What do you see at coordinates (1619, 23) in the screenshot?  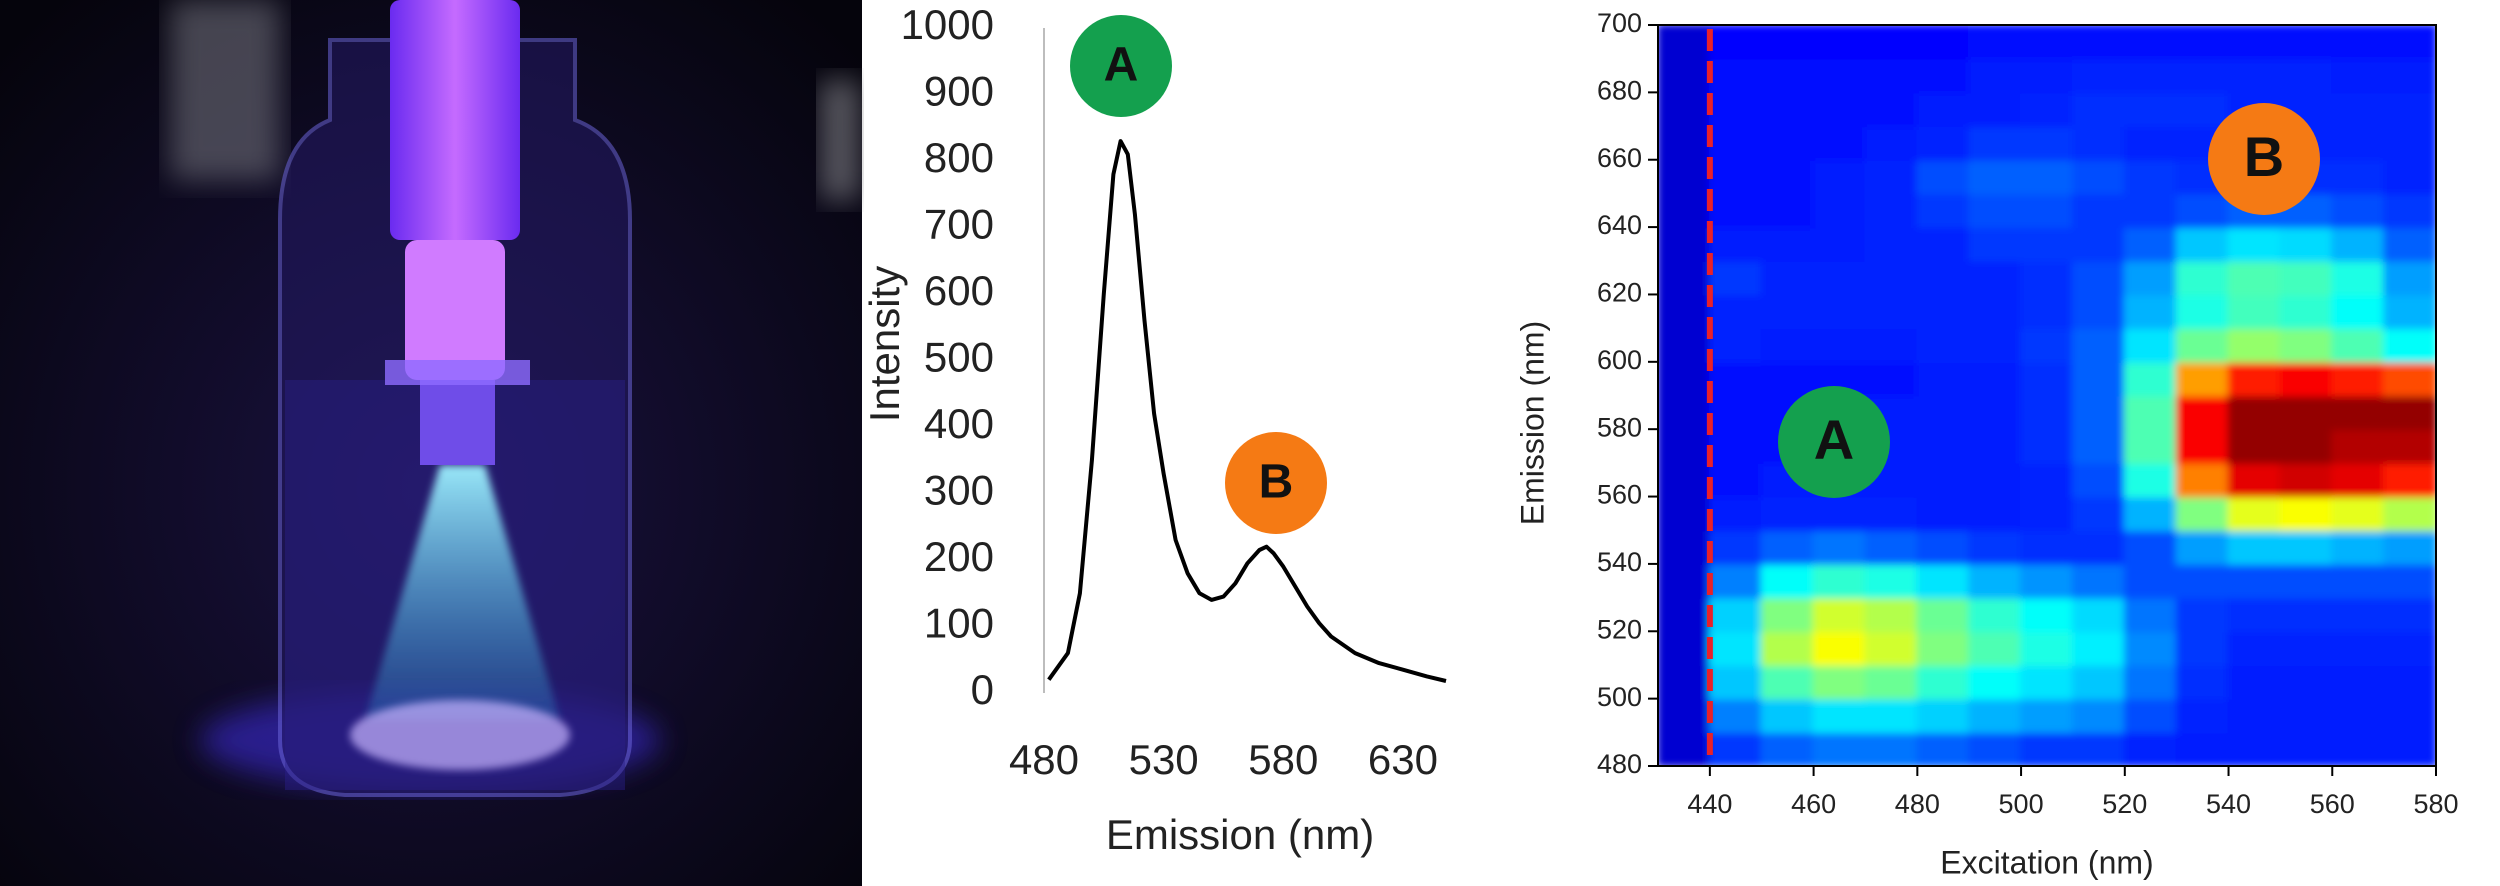 I see `y-tick-label: 700` at bounding box center [1619, 23].